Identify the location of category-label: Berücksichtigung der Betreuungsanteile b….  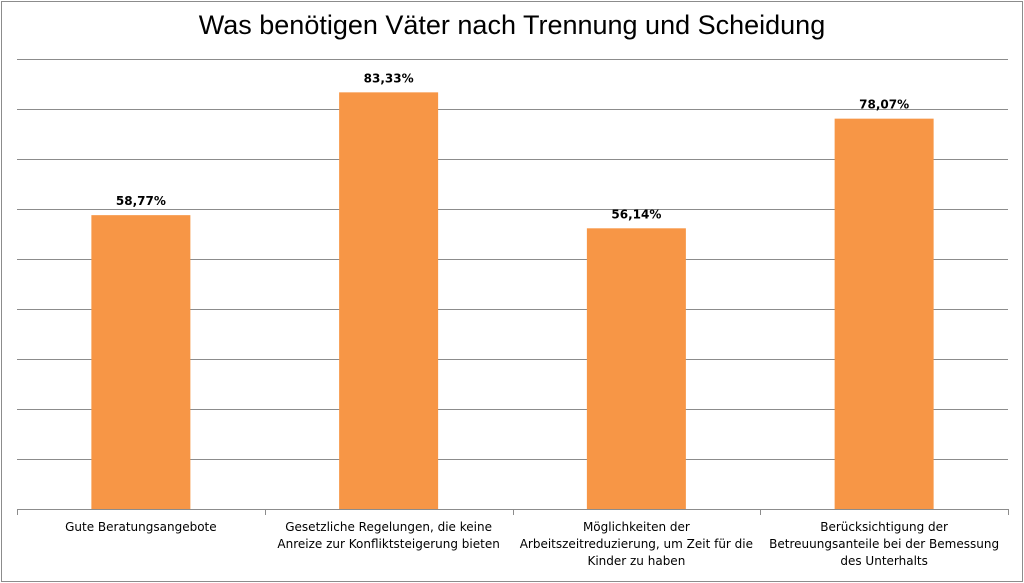
(884, 544).